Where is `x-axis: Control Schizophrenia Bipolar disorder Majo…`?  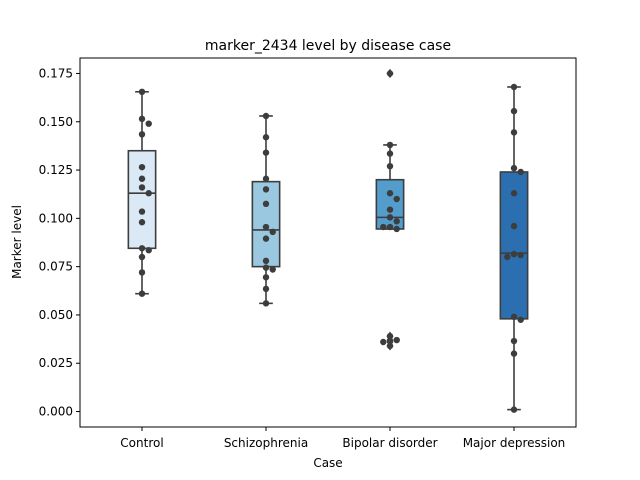
x-axis: Control Schizophrenia Bipolar disorder Majo… is located at coordinates (342, 438).